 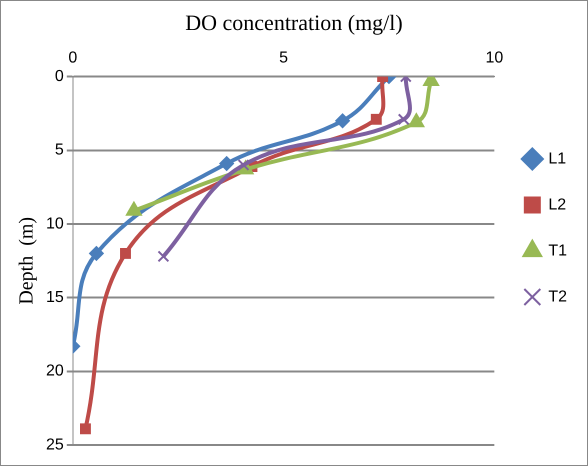 What do you see at coordinates (55, 371) in the screenshot?
I see `y-tick-label: 20` at bounding box center [55, 371].